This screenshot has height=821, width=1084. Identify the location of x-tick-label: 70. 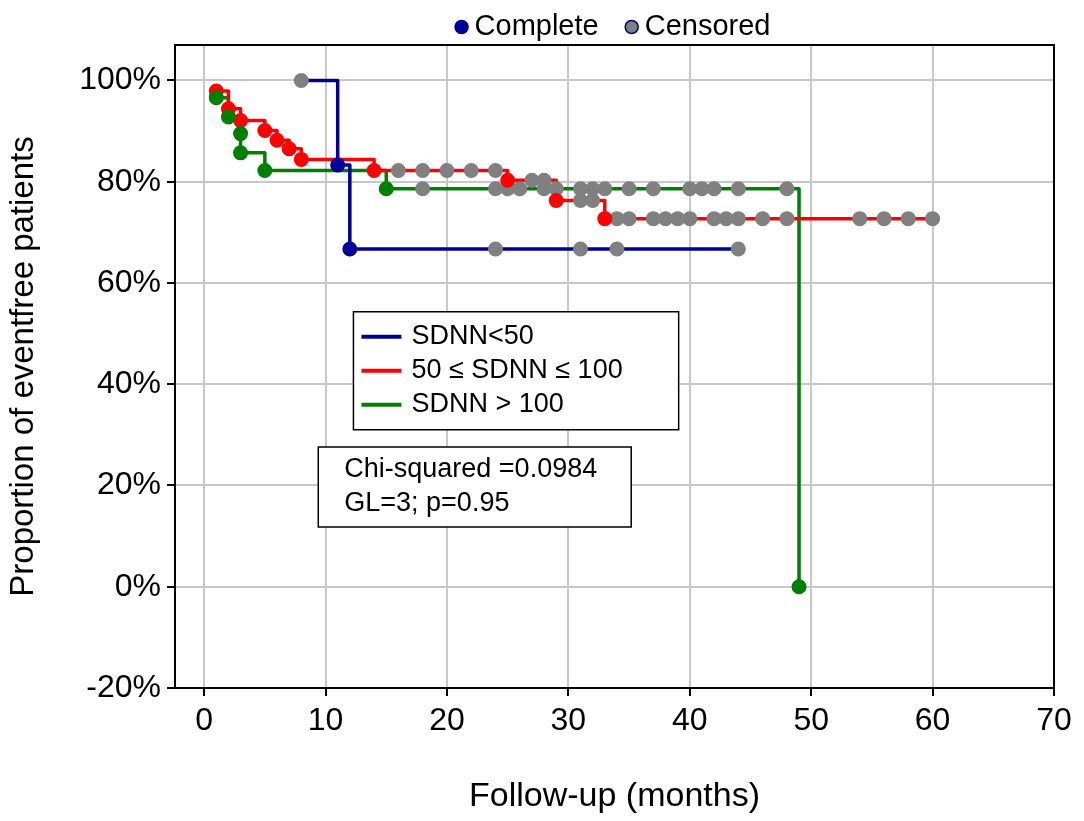
(1054, 719).